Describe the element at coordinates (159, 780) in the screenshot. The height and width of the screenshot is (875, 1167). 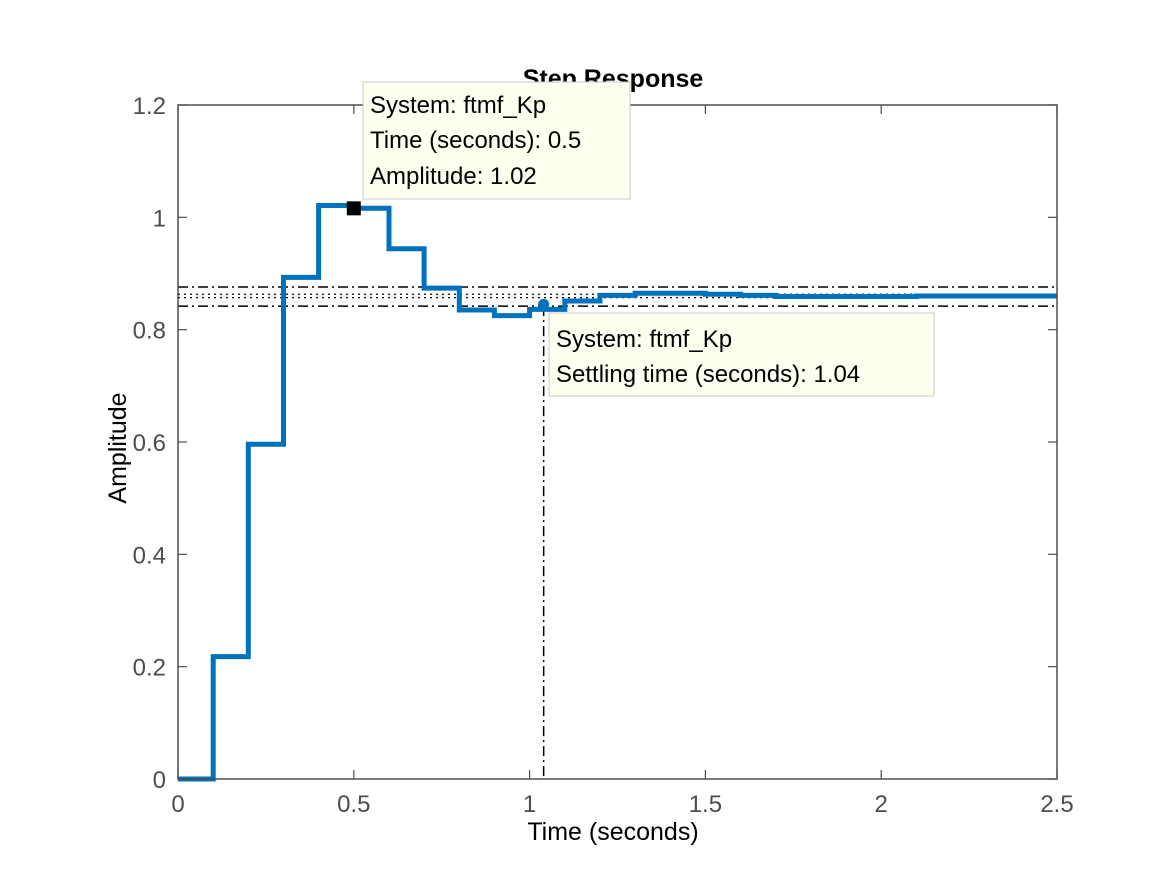
I see `y-tick-label: 0` at that location.